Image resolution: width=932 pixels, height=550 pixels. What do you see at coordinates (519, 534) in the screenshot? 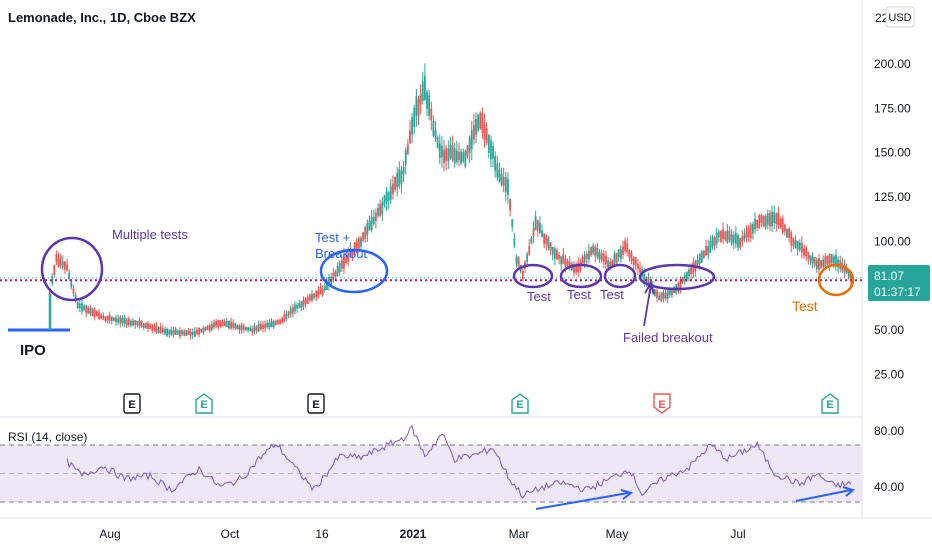
I see `x-tick-label: Mar` at bounding box center [519, 534].